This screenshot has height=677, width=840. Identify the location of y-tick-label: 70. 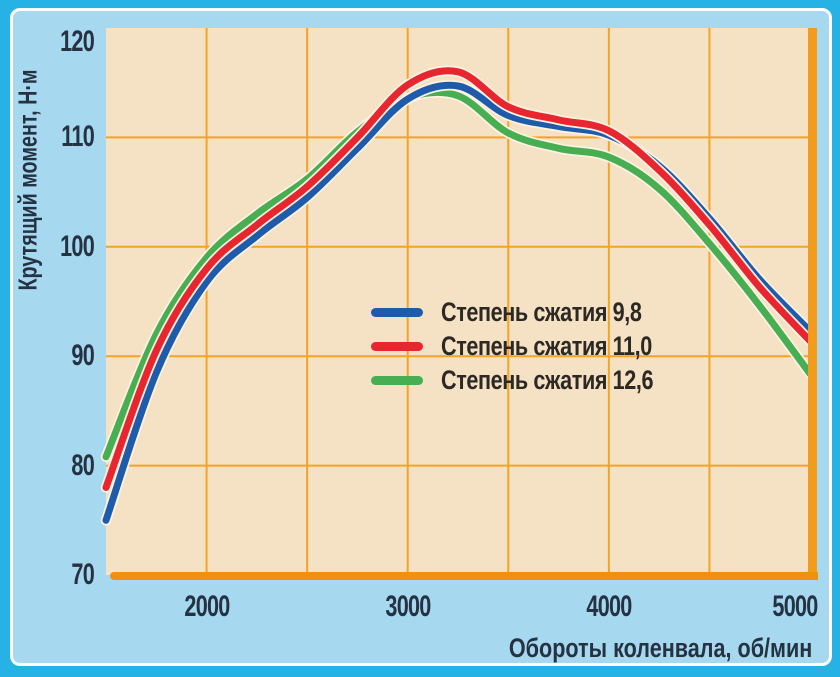
(82, 574).